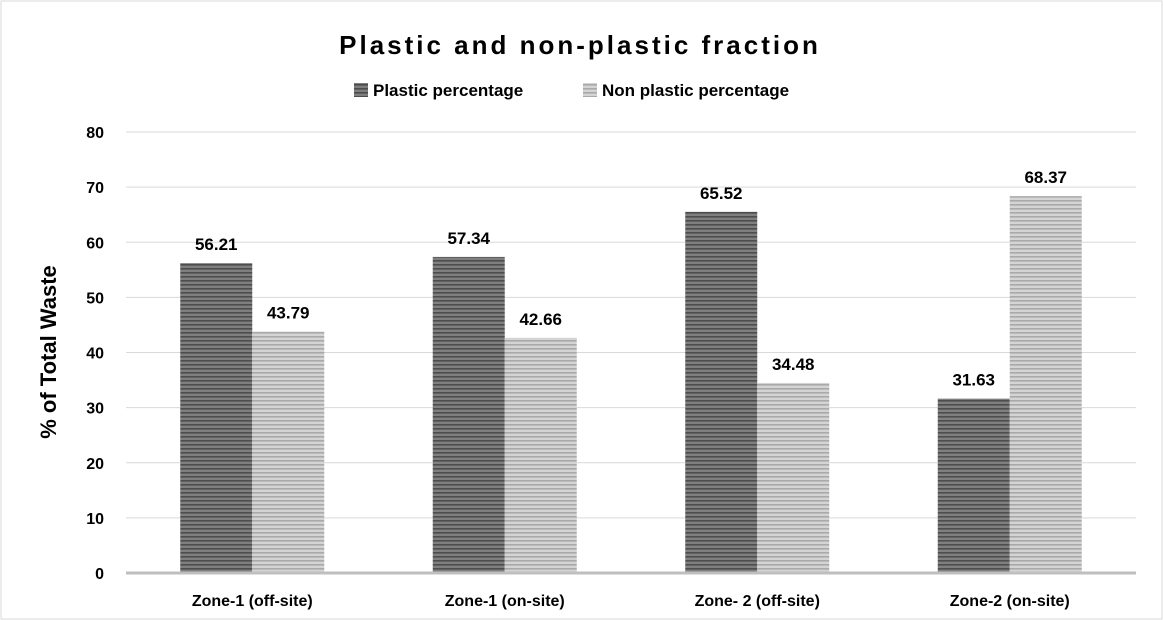 The height and width of the screenshot is (620, 1163). I want to click on y-tick-labels: 0 10 20 30 40 50 60 70 80, so click(95, 354).